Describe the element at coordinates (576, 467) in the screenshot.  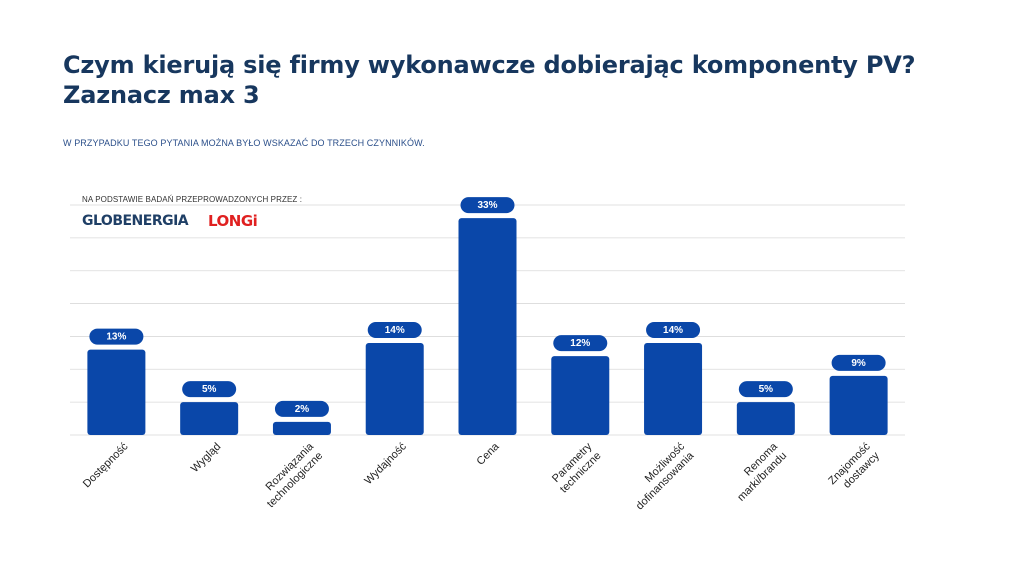
I see `category-label: Parametrytechniczne` at that location.